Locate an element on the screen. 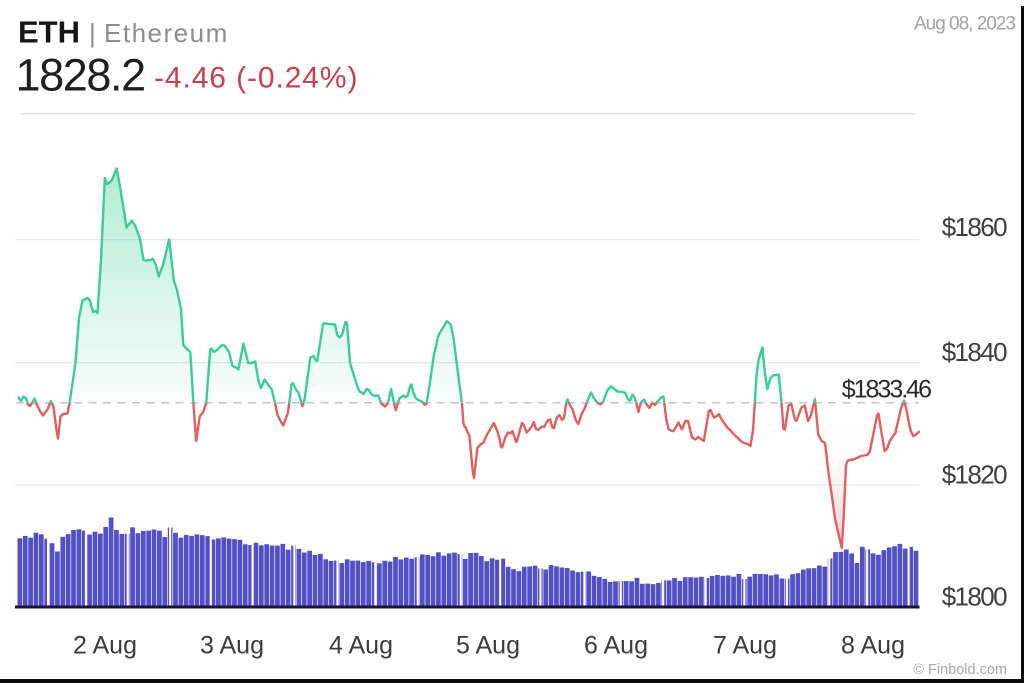 This screenshot has width=1024, height=683. svg-text: 5 Aug is located at coordinates (488, 646).